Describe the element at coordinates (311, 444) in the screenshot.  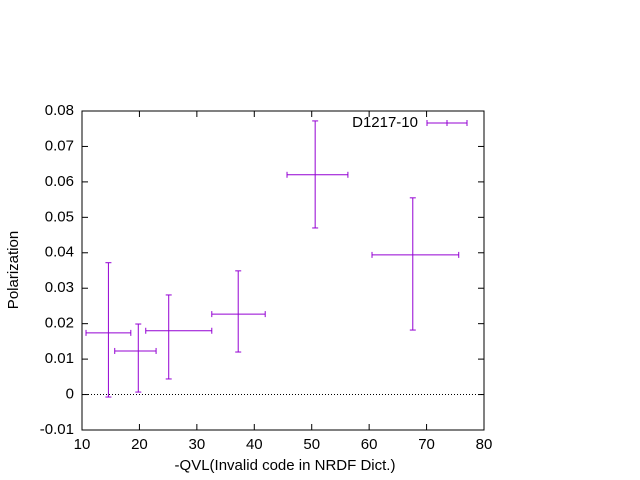
I see `x-tick-label: 50` at that location.